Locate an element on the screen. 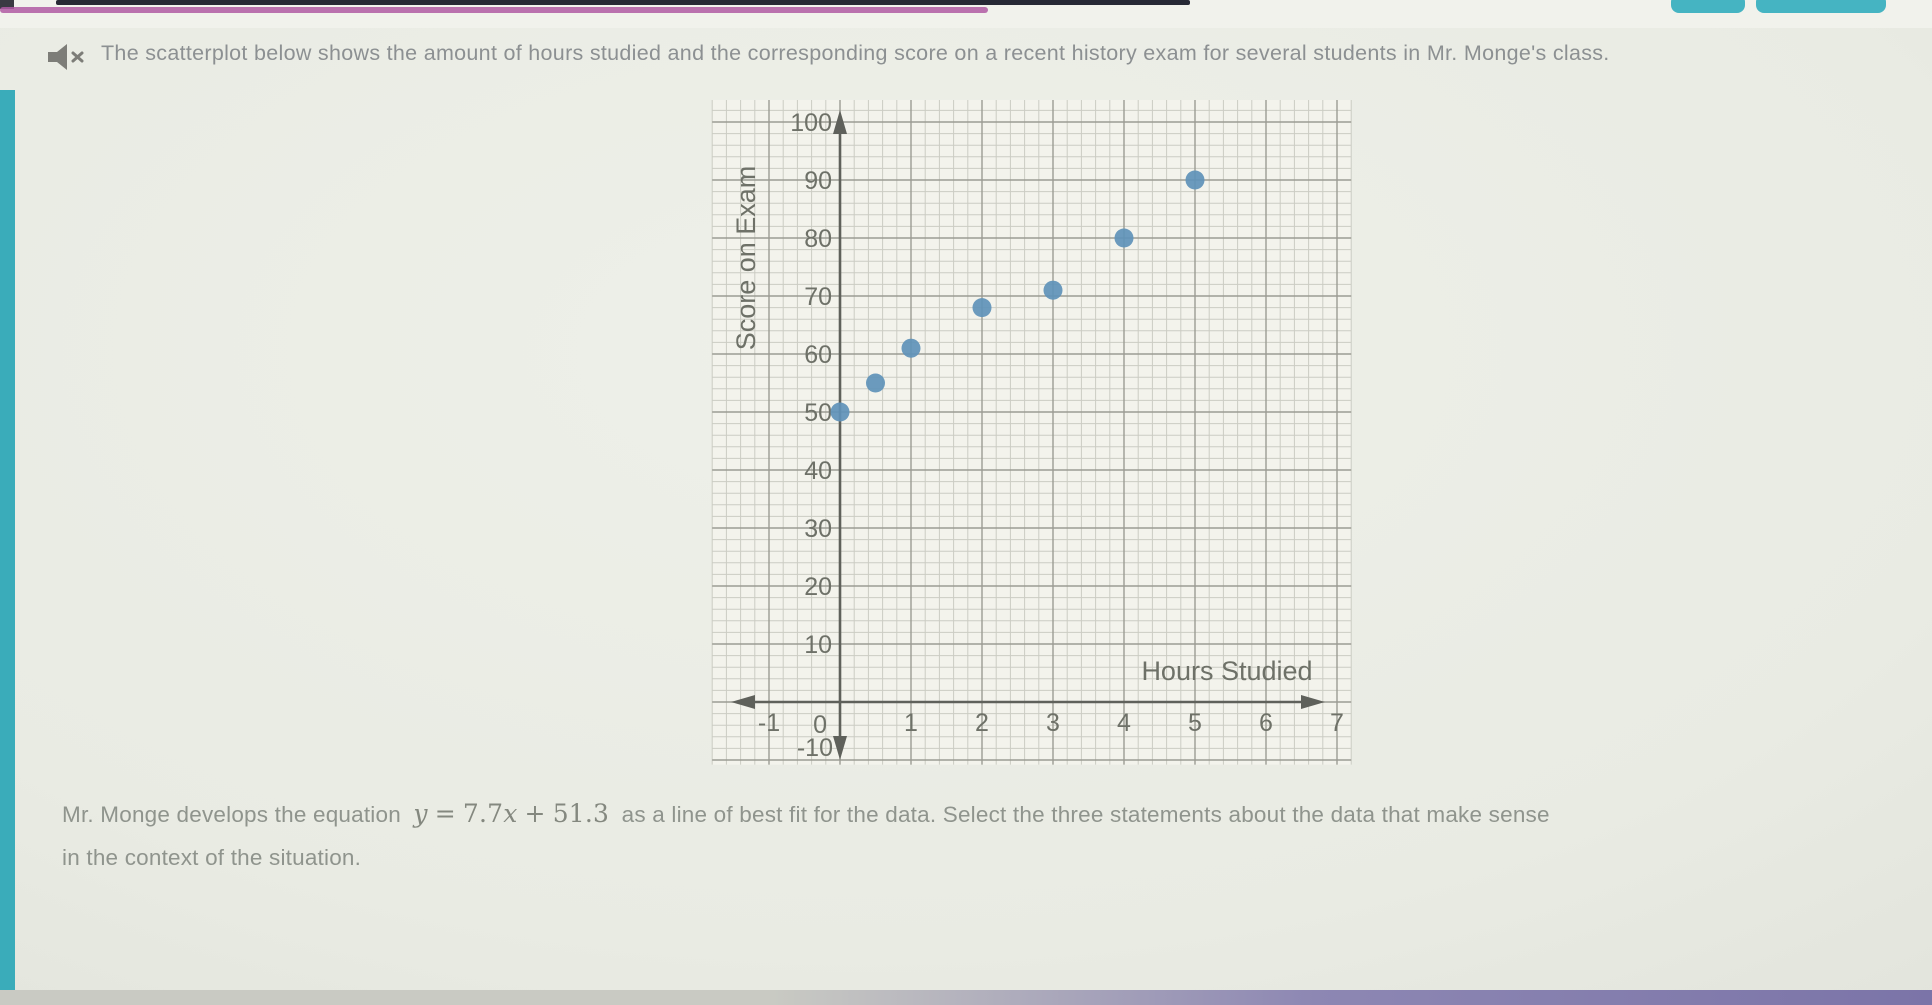 This screenshot has height=1005, width=1932. tick-label: -1 is located at coordinates (769, 723).